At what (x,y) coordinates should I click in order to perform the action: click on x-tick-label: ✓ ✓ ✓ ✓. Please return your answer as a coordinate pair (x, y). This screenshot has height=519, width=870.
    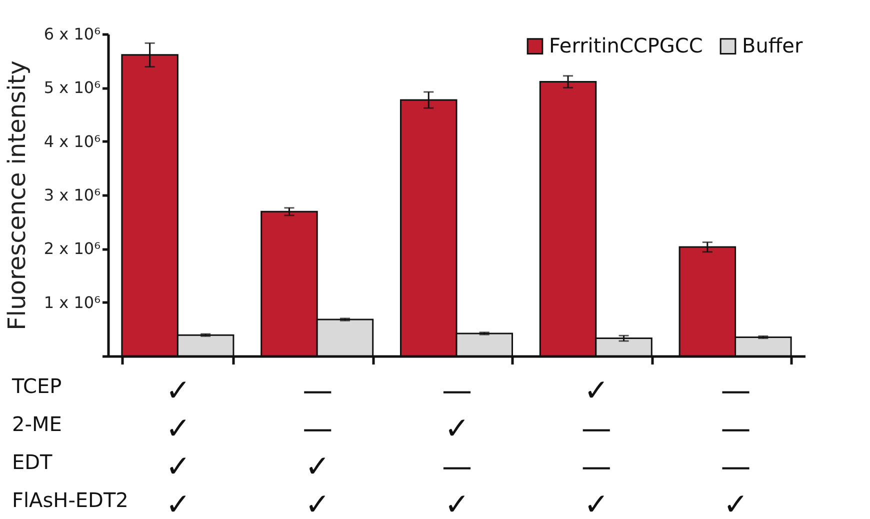
    Looking at the image, I should click on (178, 446).